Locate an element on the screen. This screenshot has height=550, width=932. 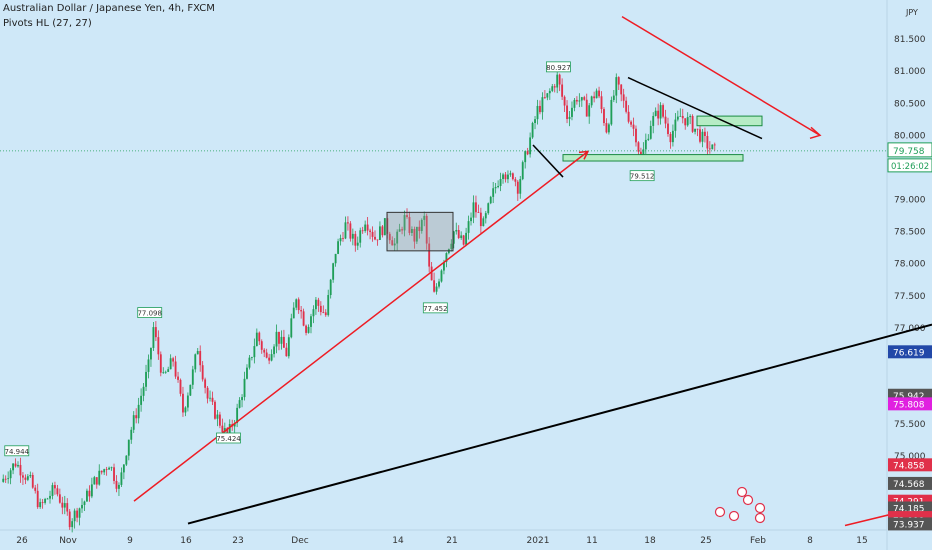
zone-top-rect is located at coordinates (729, 121).